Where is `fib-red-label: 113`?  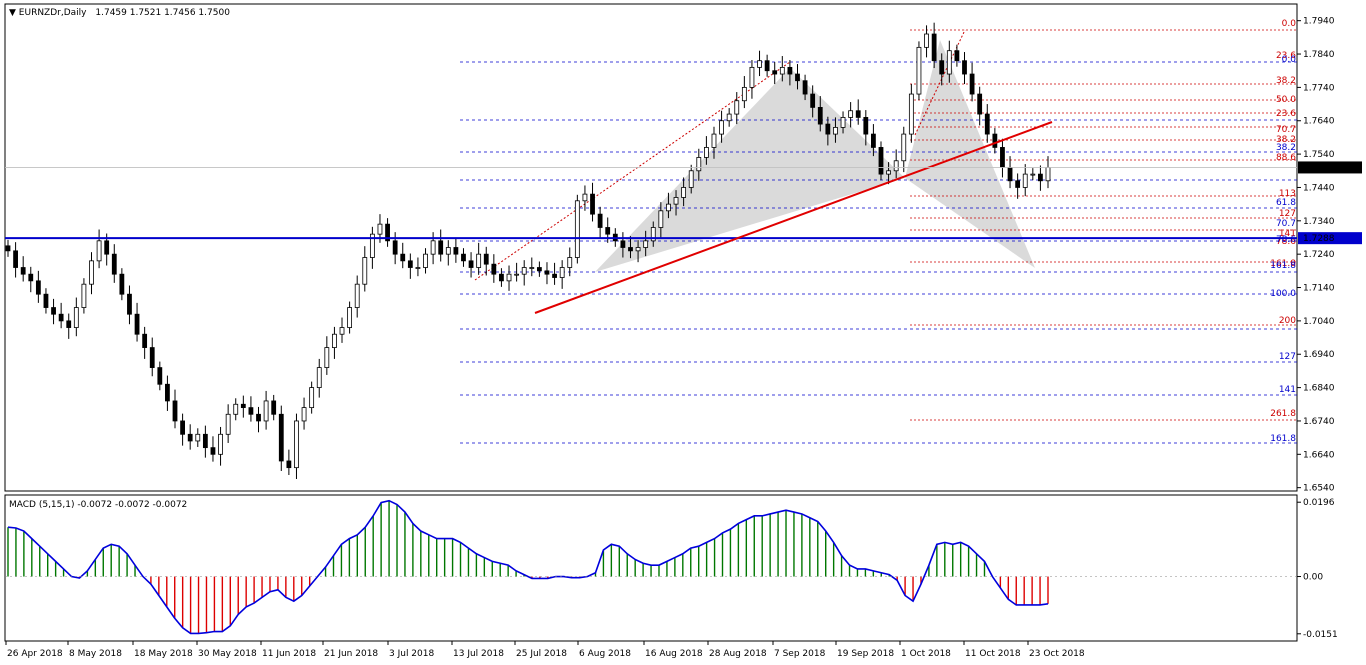
fib-red-label: 113 is located at coordinates (1287, 194).